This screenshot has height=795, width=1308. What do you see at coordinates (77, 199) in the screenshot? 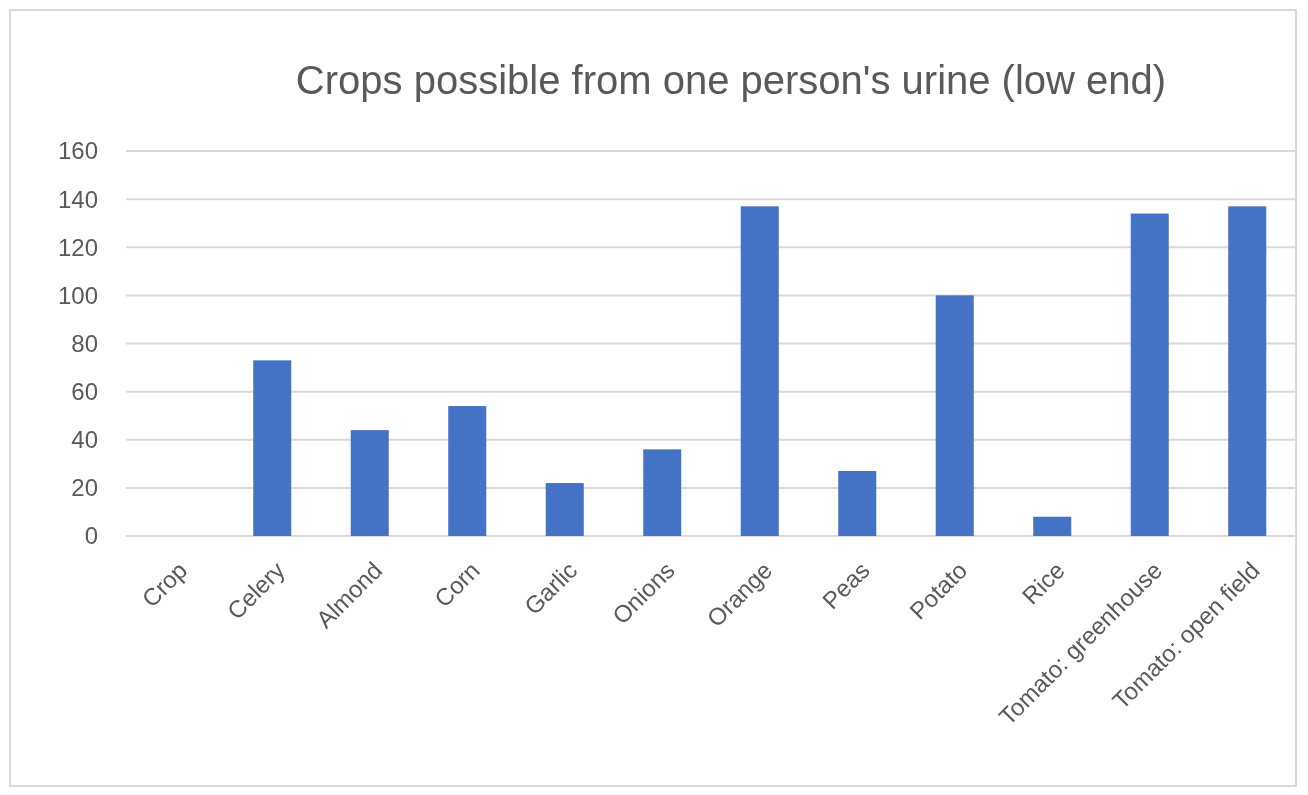
I see `y-tick-label: 140` at bounding box center [77, 199].